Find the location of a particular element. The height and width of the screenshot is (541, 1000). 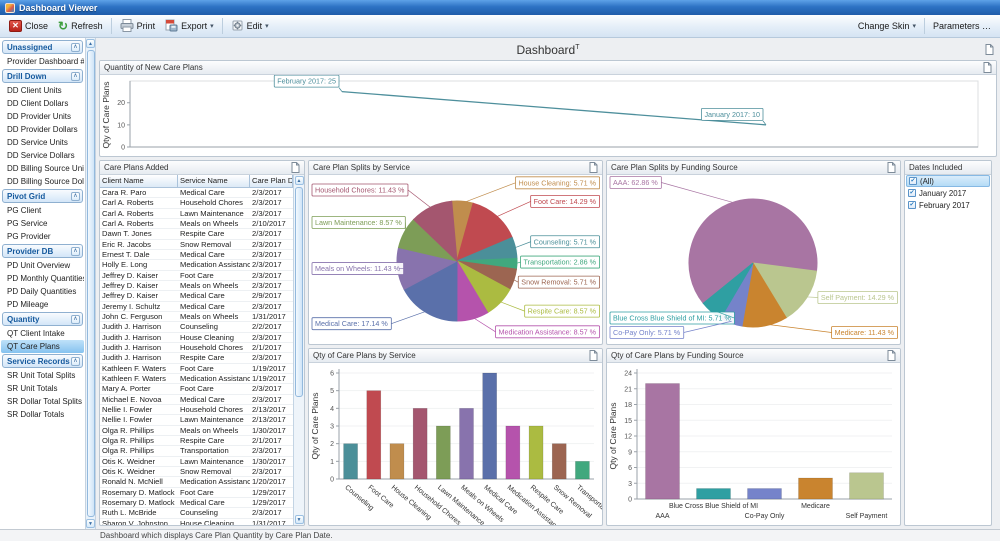

table-row: Olga R. Phillips Transportation 2/3/2017 is located at coordinates (196, 451).